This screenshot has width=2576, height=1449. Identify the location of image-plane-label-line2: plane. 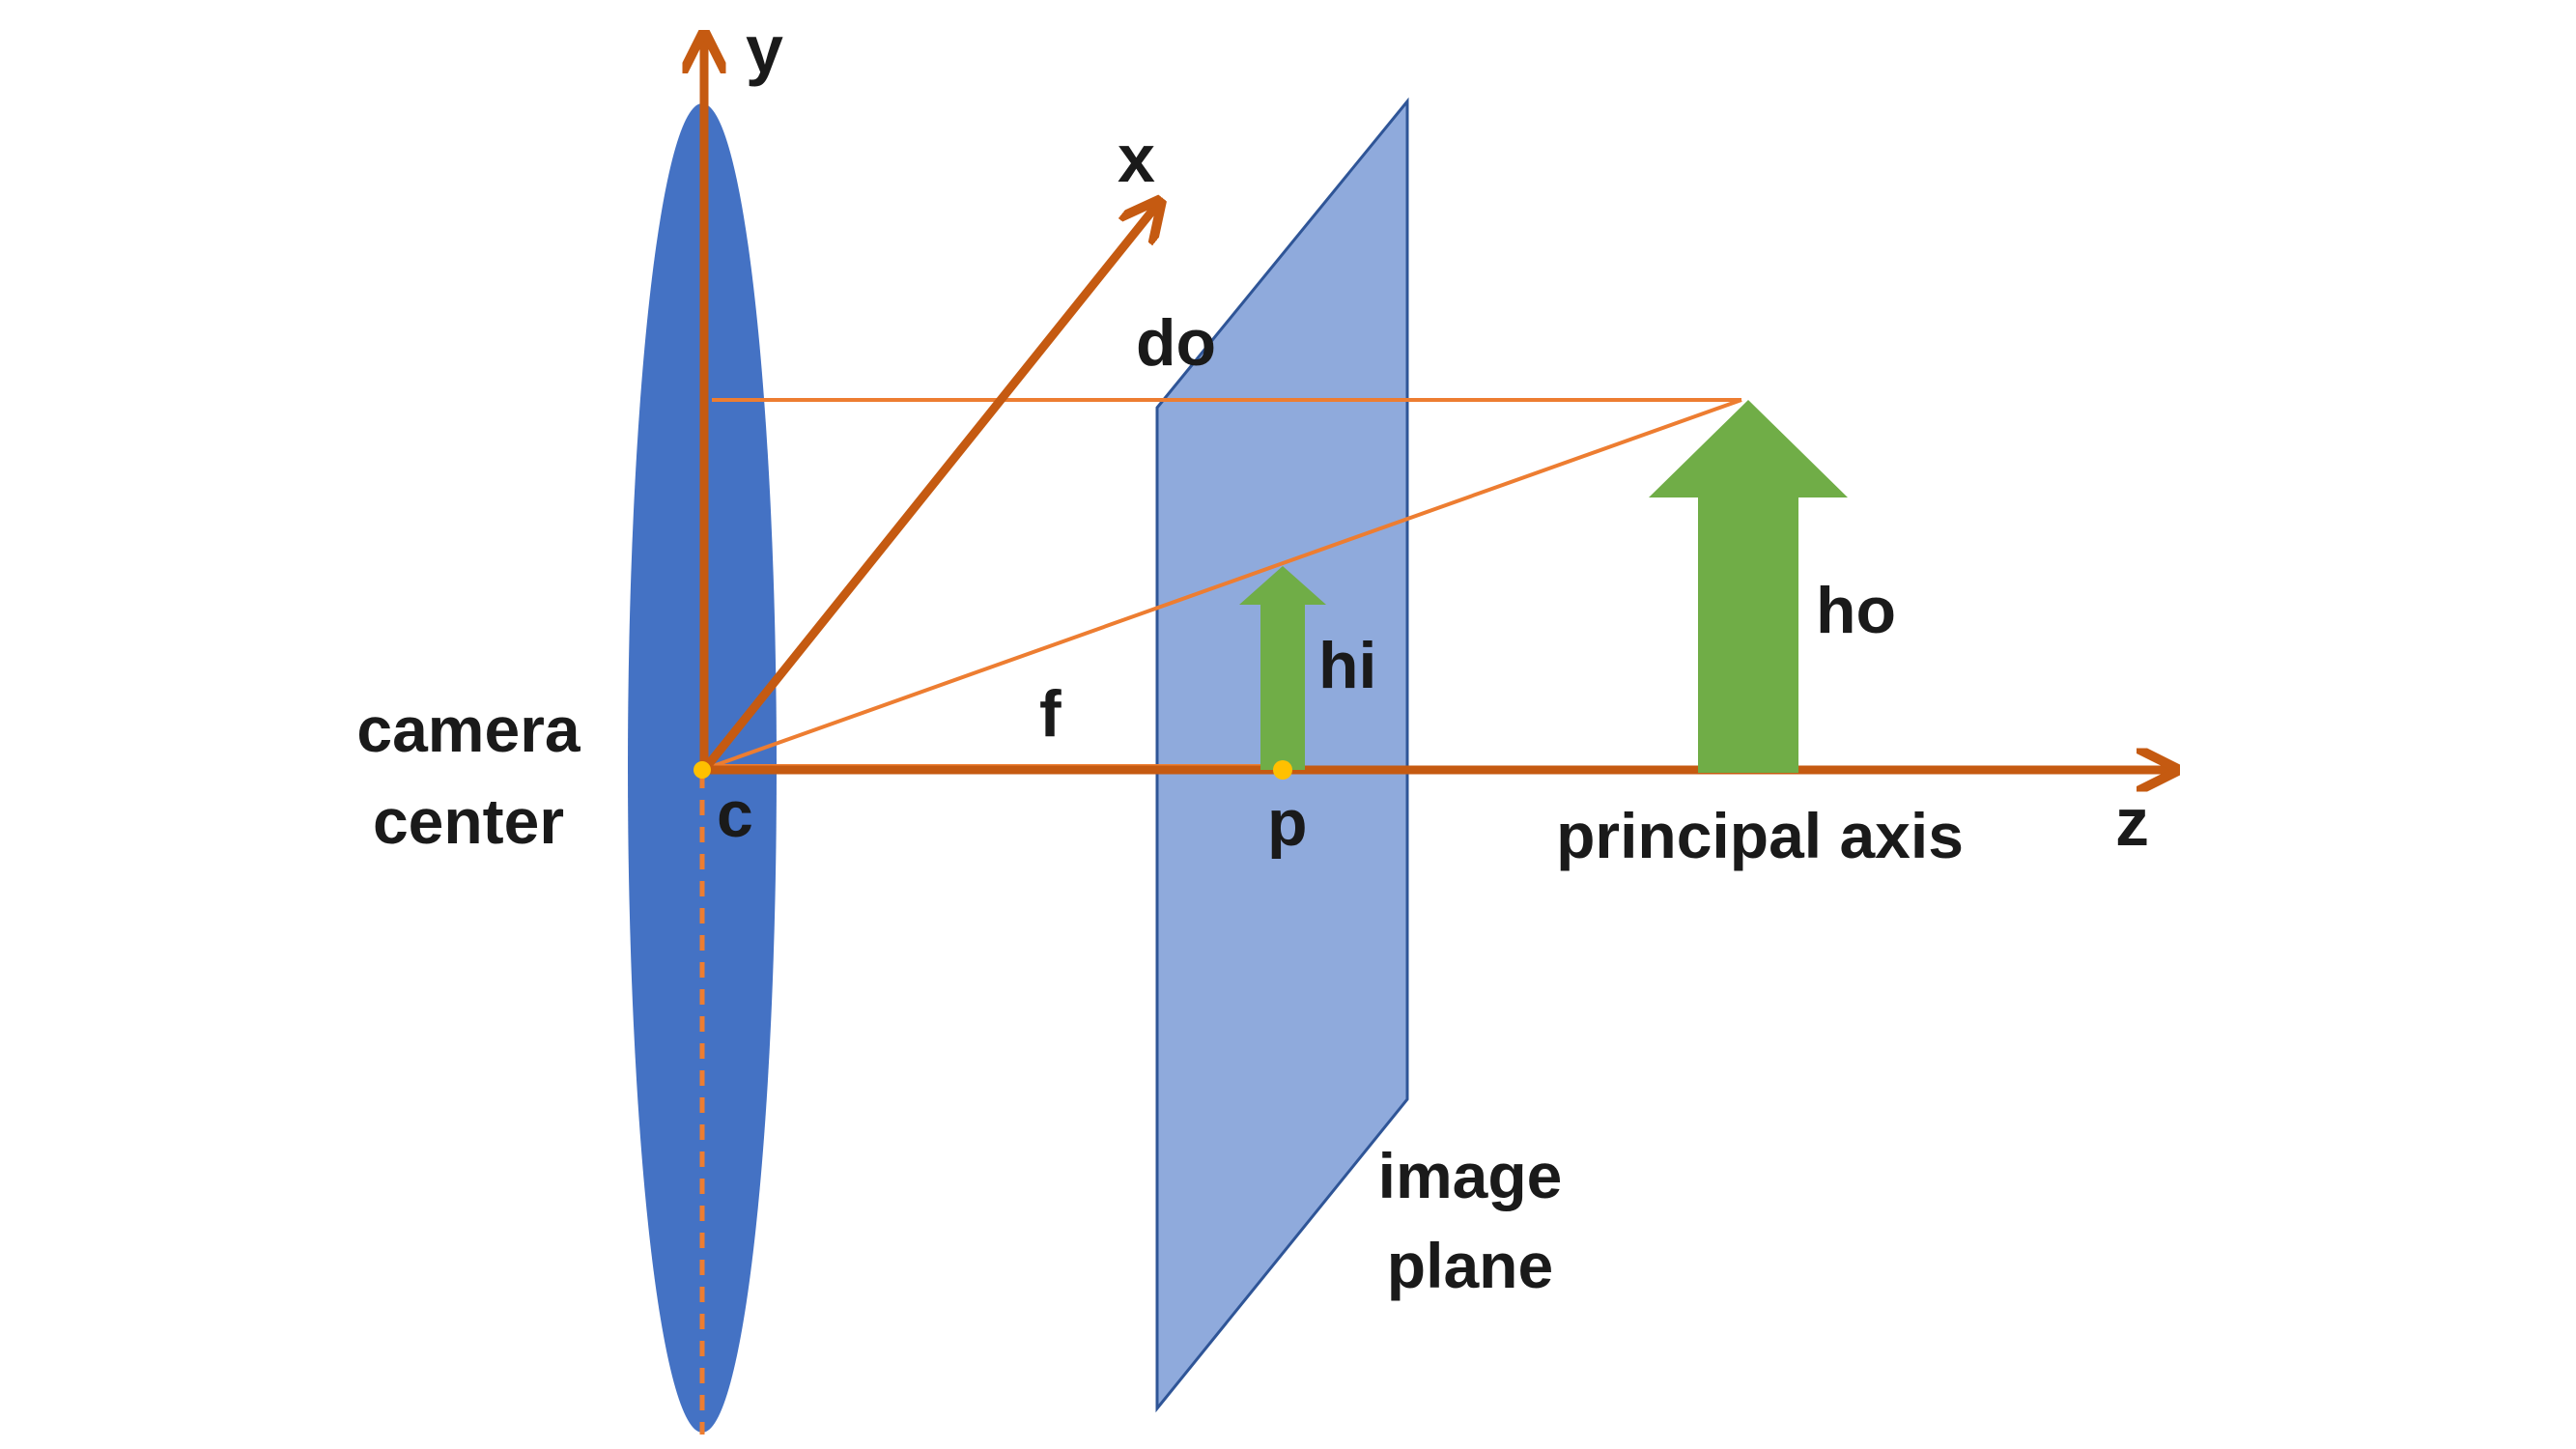
(1470, 1265).